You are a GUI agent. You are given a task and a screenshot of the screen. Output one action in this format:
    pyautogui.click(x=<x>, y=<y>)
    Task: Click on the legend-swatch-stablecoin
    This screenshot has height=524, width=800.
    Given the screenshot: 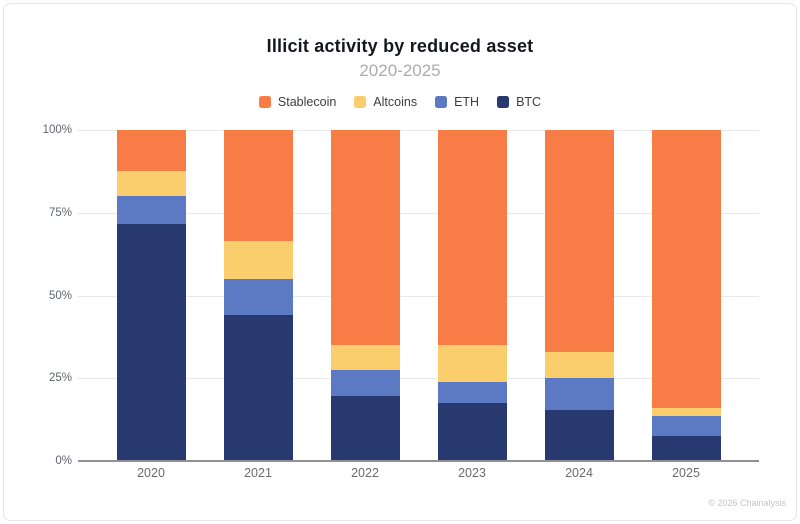 What is the action you would take?
    pyautogui.click(x=264, y=102)
    